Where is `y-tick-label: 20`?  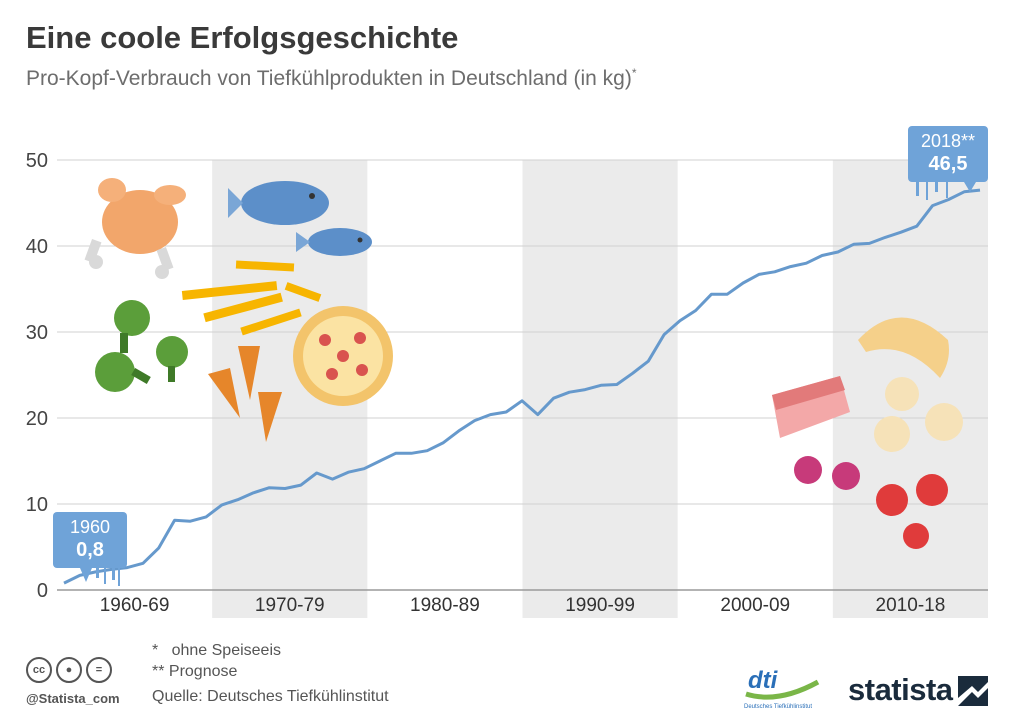
y-tick-label: 20 is located at coordinates (37, 419).